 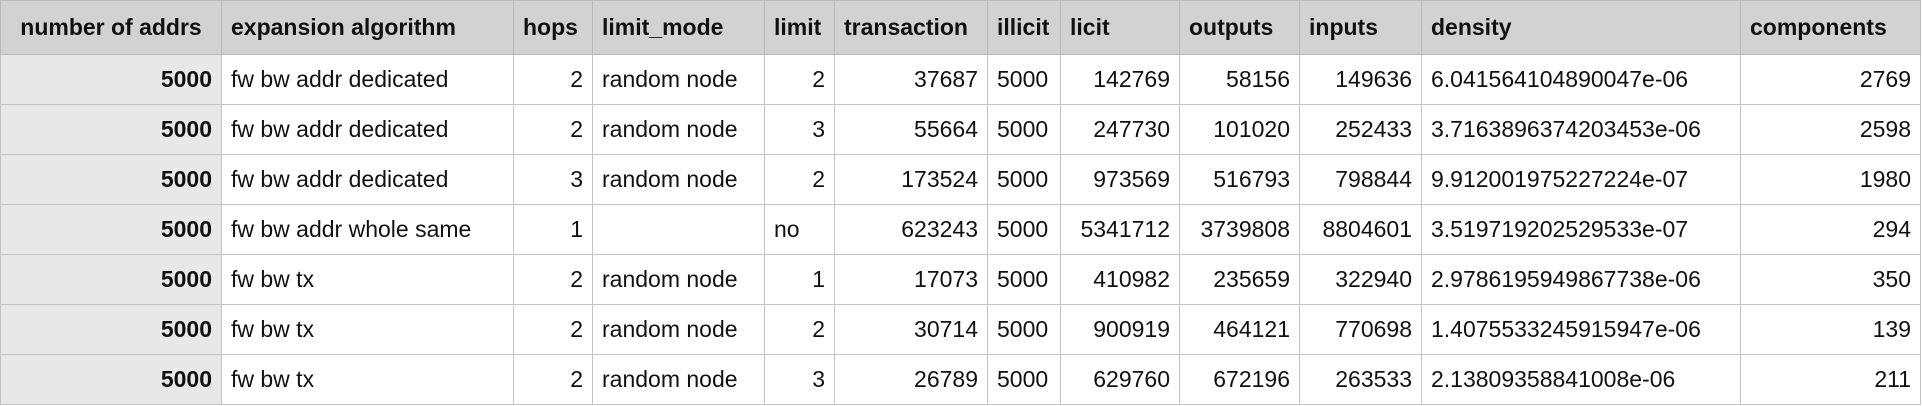 What do you see at coordinates (1360, 229) in the screenshot?
I see `cell-inputs: 8804601` at bounding box center [1360, 229].